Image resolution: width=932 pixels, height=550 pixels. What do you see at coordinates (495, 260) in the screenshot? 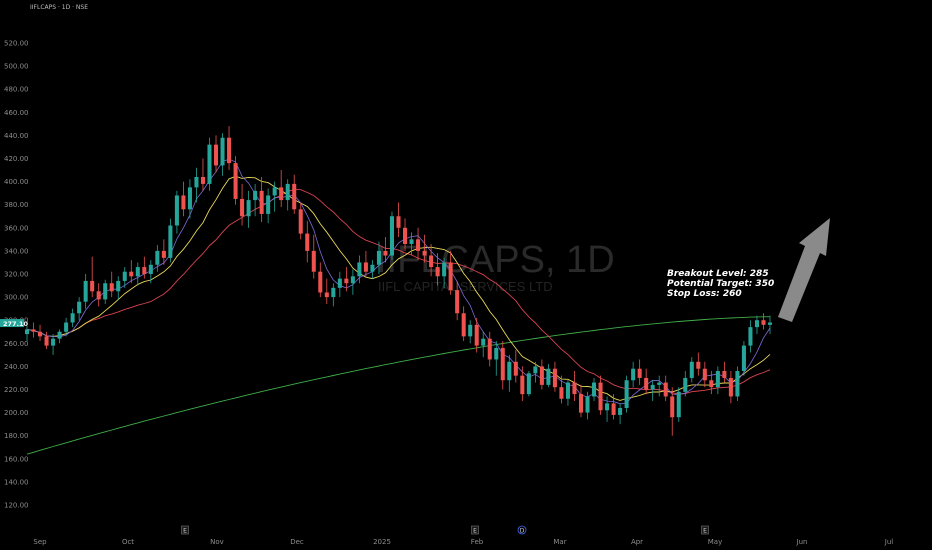
I see `watermark-title: IIFLCAPS, 1D` at bounding box center [495, 260].